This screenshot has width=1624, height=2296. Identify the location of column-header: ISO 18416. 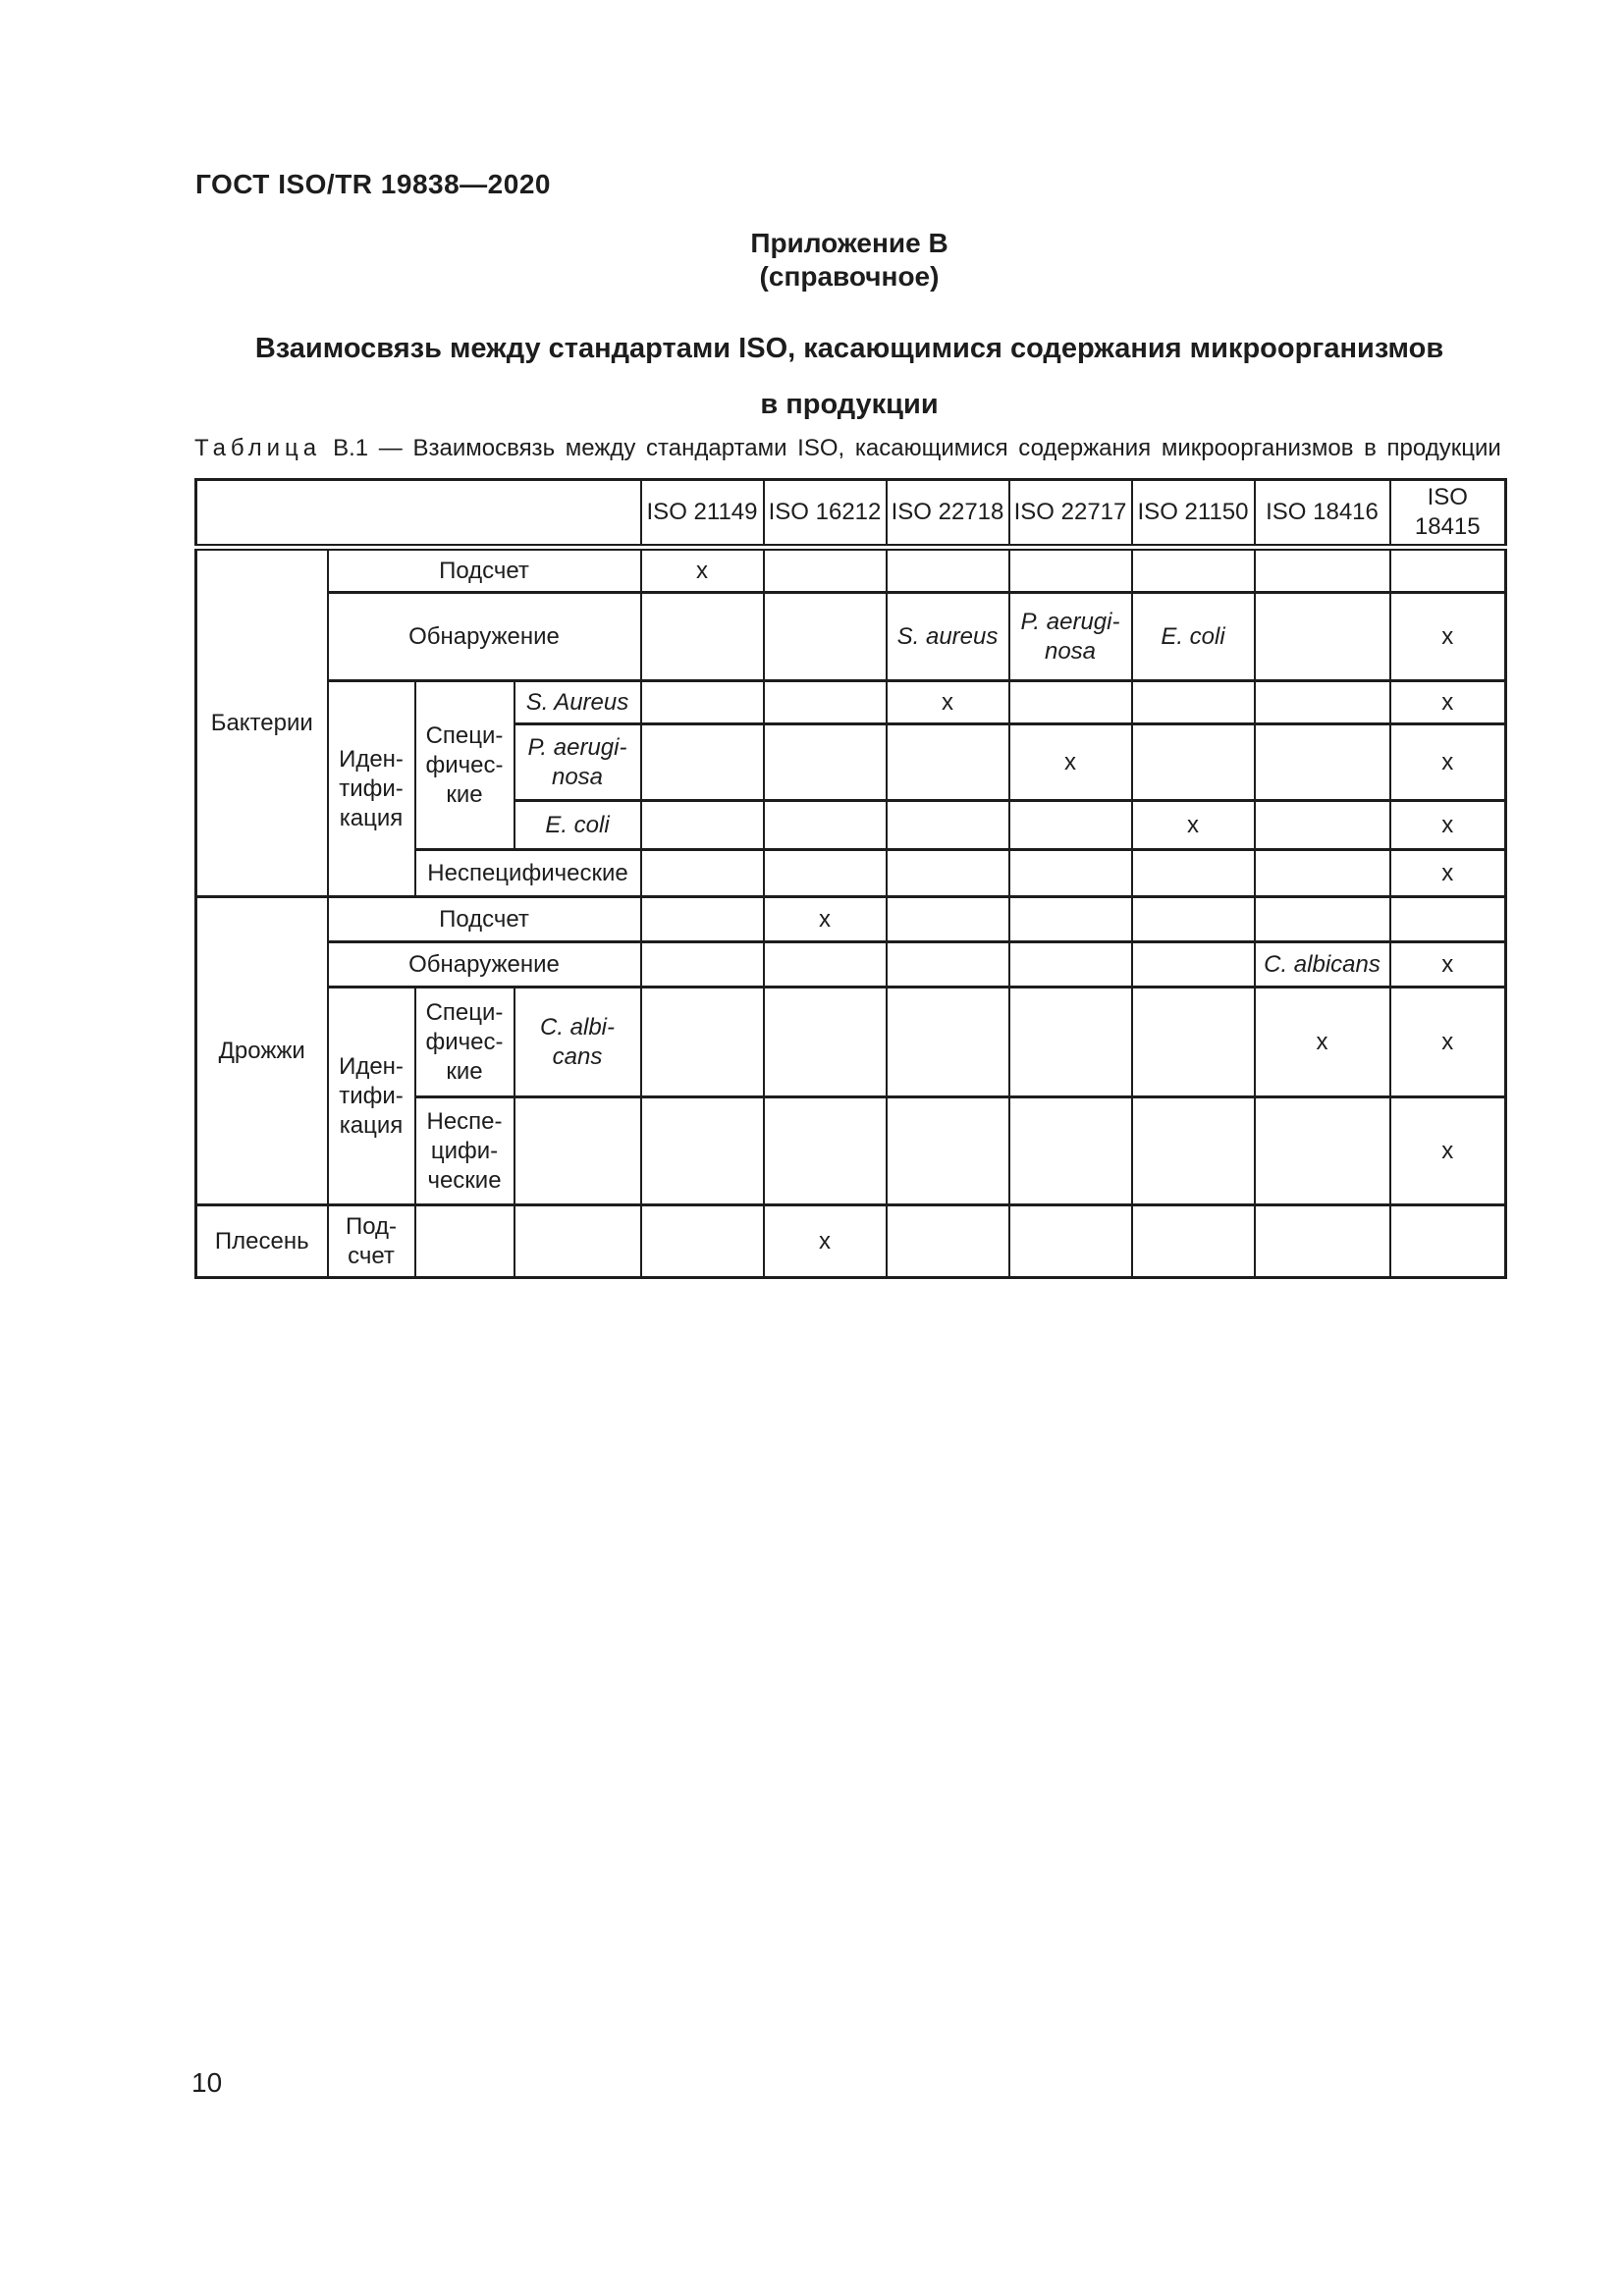
(1322, 514).